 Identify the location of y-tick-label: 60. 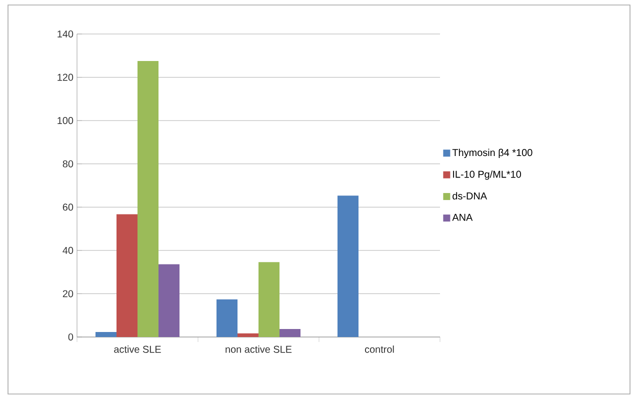
(68, 207).